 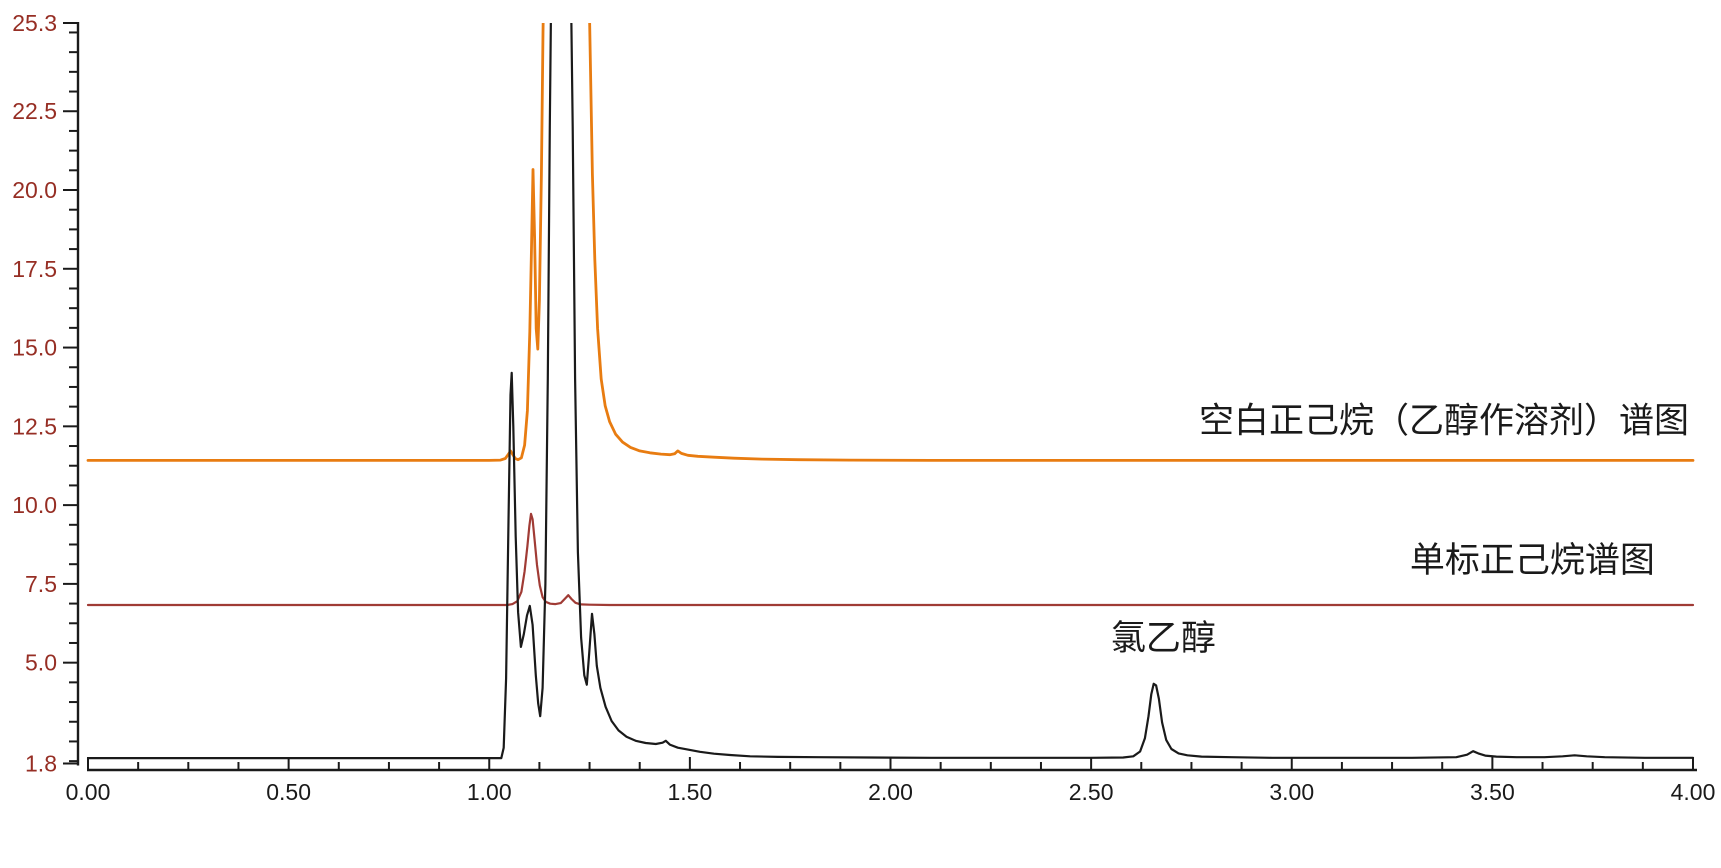 What do you see at coordinates (41, 584) in the screenshot?
I see `y-tick-label: 7.5` at bounding box center [41, 584].